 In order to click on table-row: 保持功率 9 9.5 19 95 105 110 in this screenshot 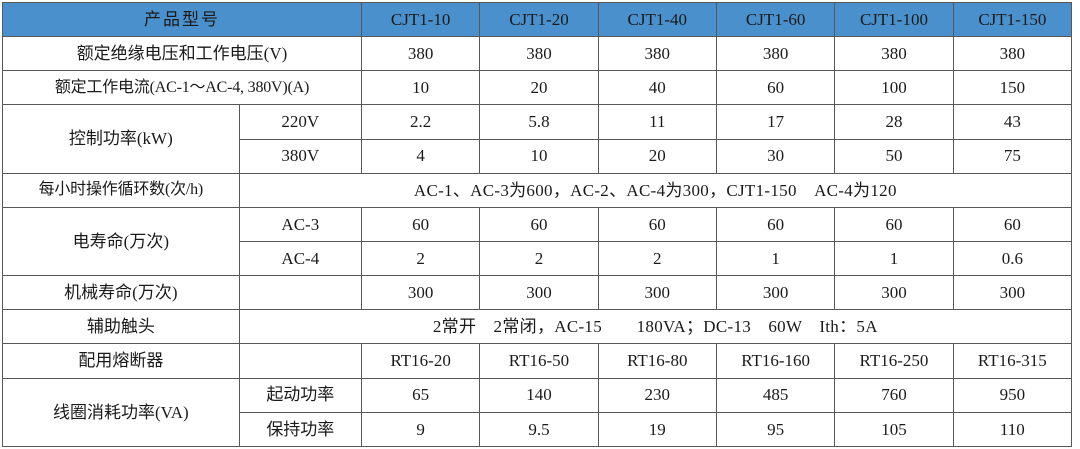, I will do `click(538, 429)`.